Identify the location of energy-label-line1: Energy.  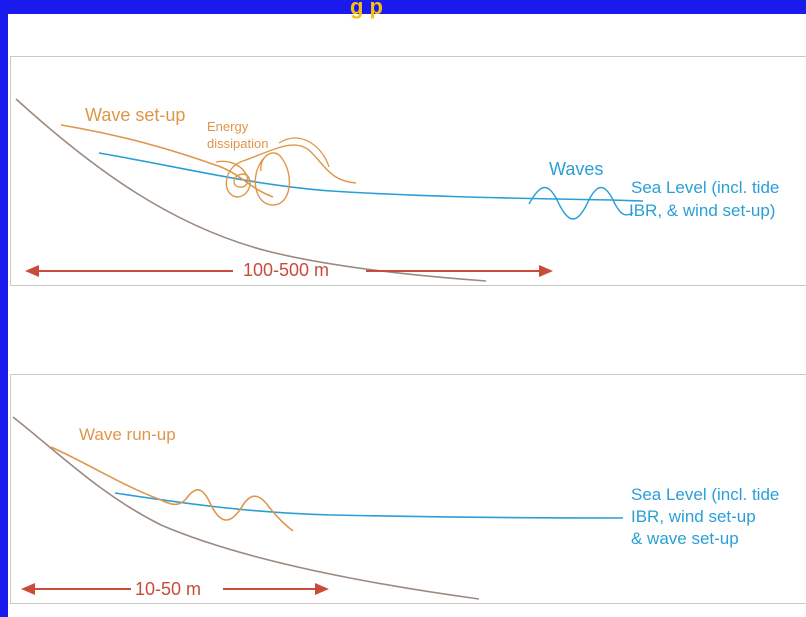
(228, 126).